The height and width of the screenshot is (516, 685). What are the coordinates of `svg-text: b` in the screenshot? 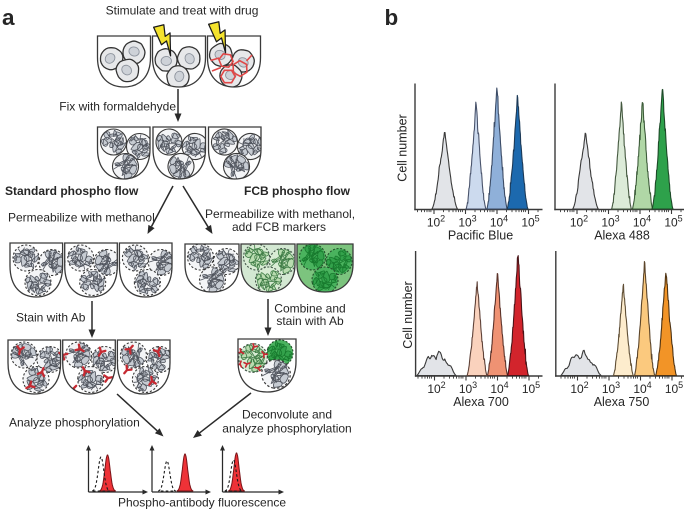 It's located at (392, 17).